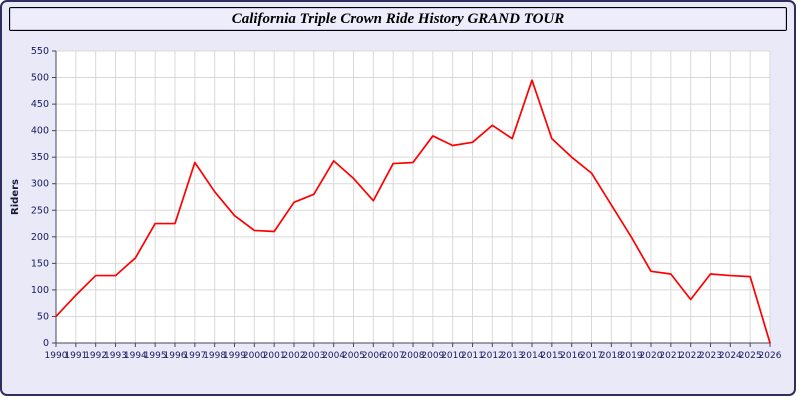 The width and height of the screenshot is (800, 400). I want to click on y-axis-ticks: 0 50 100 150 200 250 300 350 400 450 500 550, so click(43, 197).